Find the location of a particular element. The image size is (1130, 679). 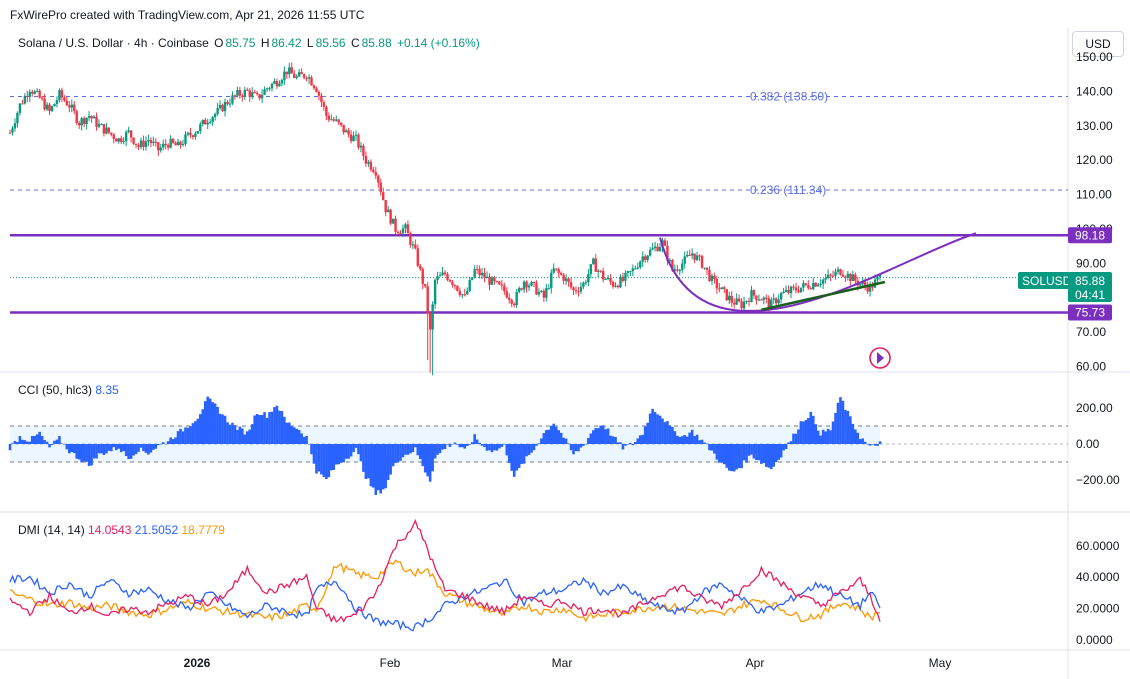

cci-name: CCI (50, hlc3) is located at coordinates (55, 390).